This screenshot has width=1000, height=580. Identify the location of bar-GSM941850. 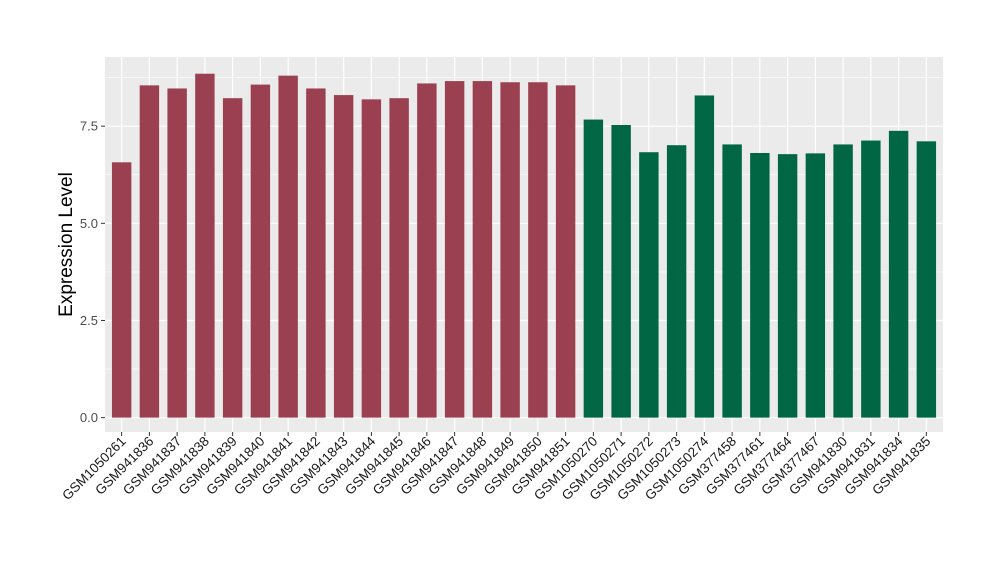
(538, 250).